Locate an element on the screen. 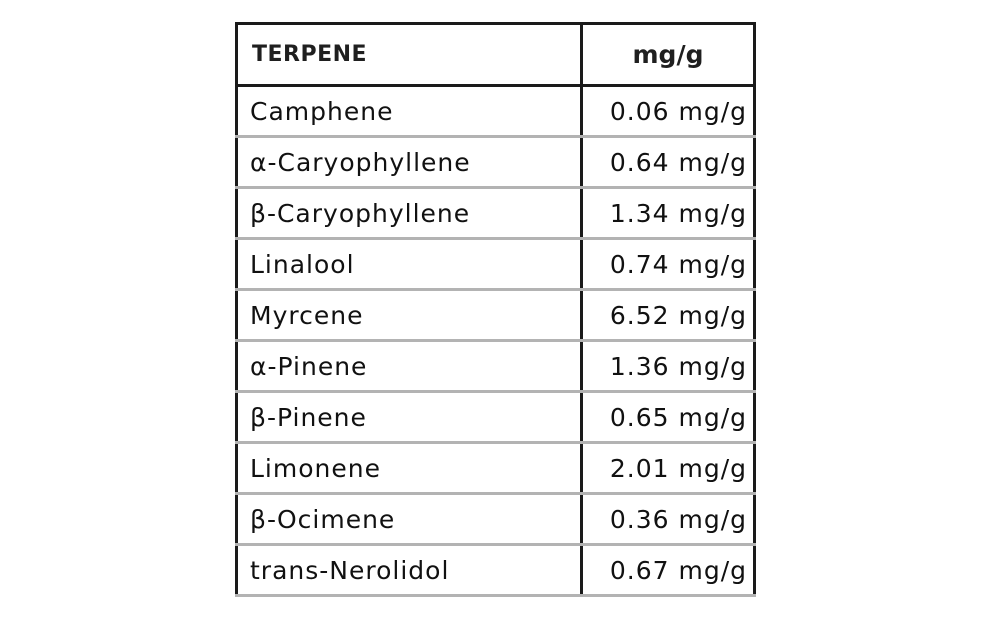  terpene-name-cell: Camphene is located at coordinates (409, 111).